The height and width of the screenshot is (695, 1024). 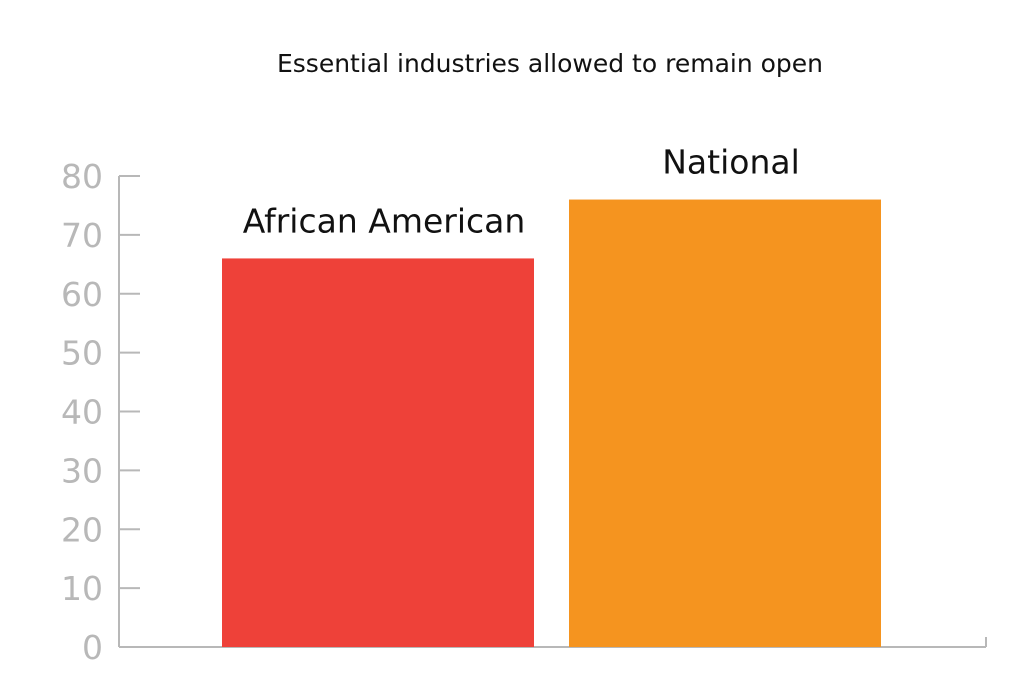 I want to click on y-axis-ticks: 0 10 20 30 40 50 60 70 80, so click(x=100, y=412).